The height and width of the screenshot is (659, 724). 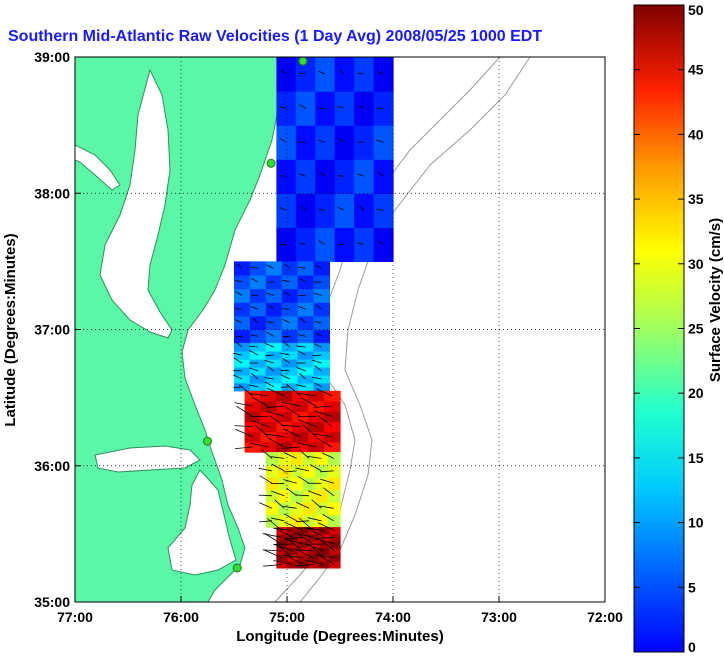 What do you see at coordinates (202, 522) in the screenshot?
I see `pamlico-sound` at bounding box center [202, 522].